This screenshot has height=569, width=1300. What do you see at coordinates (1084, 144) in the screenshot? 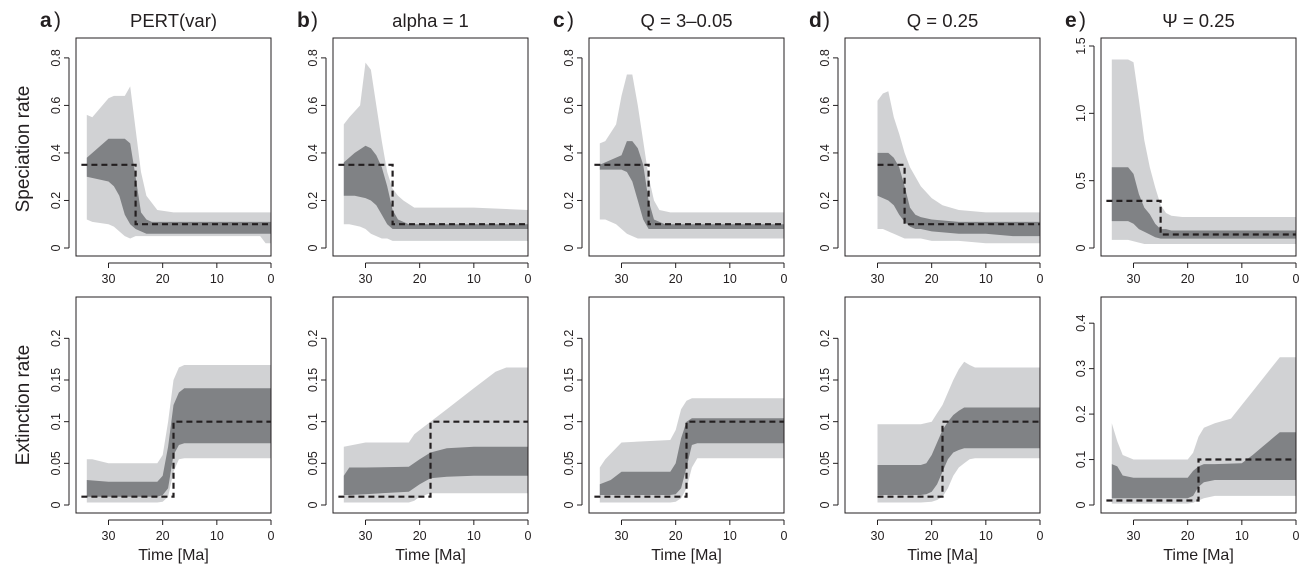
I see `speciation-y-axis: 0 0.5 1.0 1.5` at bounding box center [1084, 144].